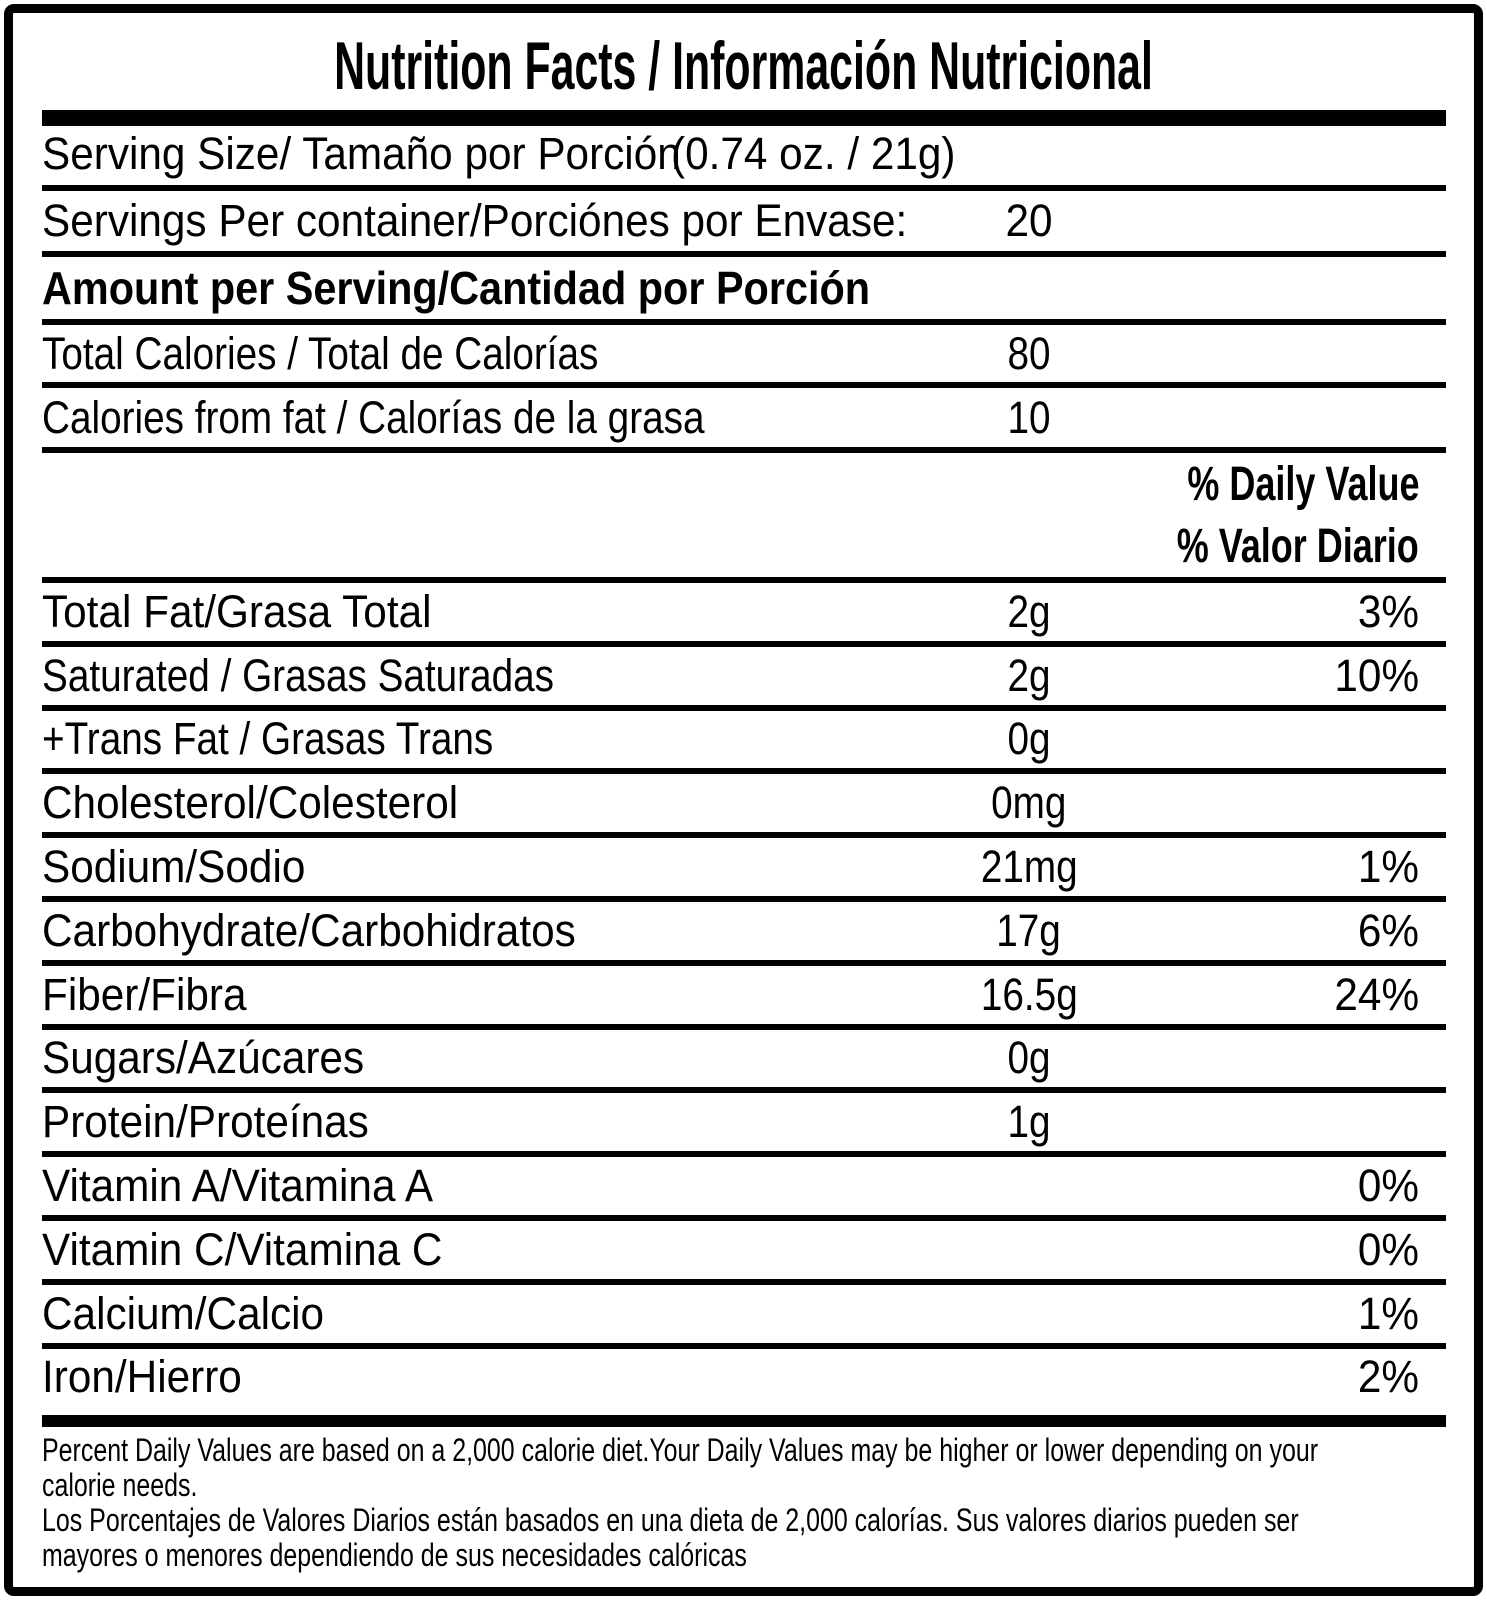  What do you see at coordinates (743, 1059) in the screenshot?
I see `nutrient-row: Sugars/Azúcares 0g` at bounding box center [743, 1059].